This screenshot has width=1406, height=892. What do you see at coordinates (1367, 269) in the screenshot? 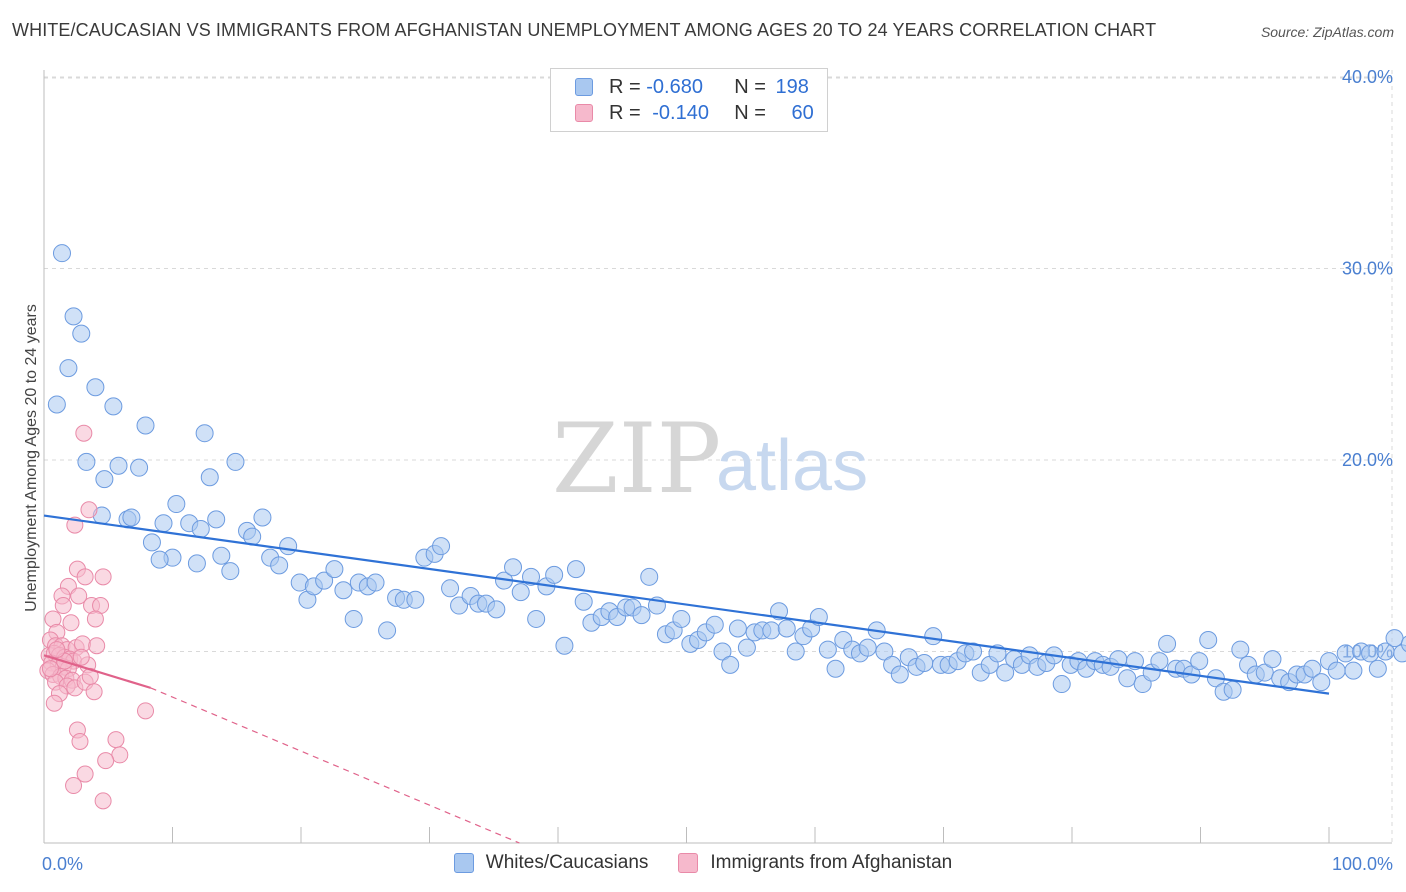
I see `y-tick-label: 30.0%` at bounding box center [1367, 269].